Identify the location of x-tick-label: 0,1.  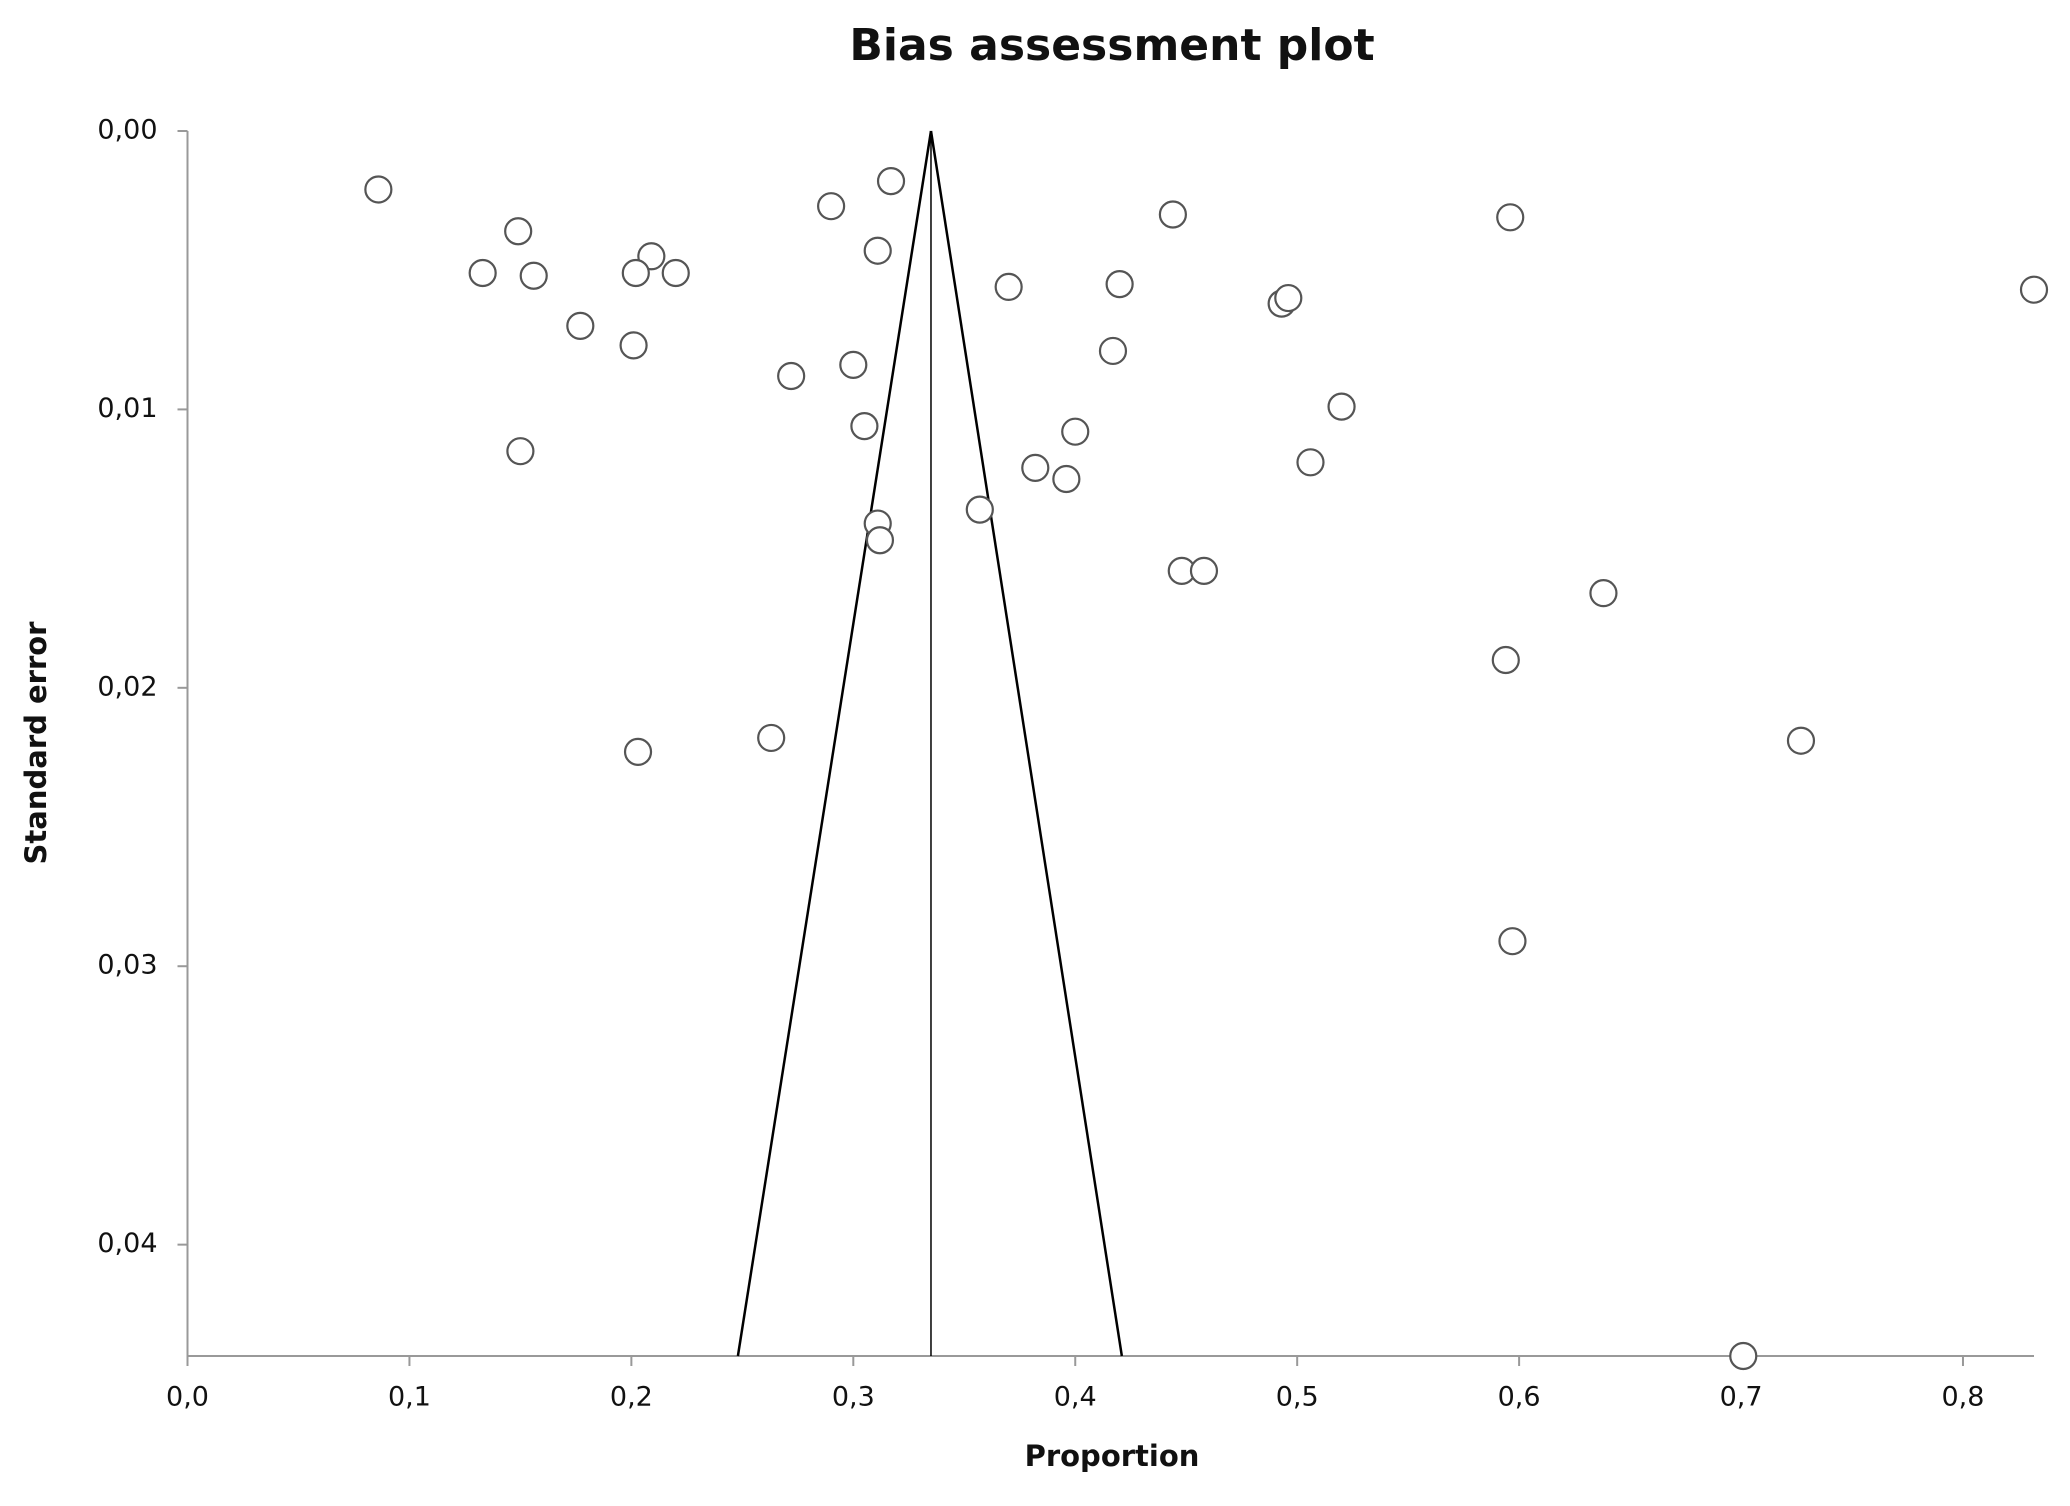
(409, 1397).